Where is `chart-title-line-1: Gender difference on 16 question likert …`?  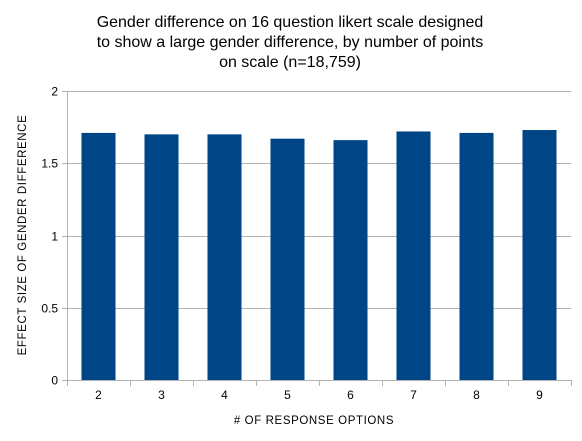
chart-title-line-1: Gender difference on 16 question likert … is located at coordinates (290, 22).